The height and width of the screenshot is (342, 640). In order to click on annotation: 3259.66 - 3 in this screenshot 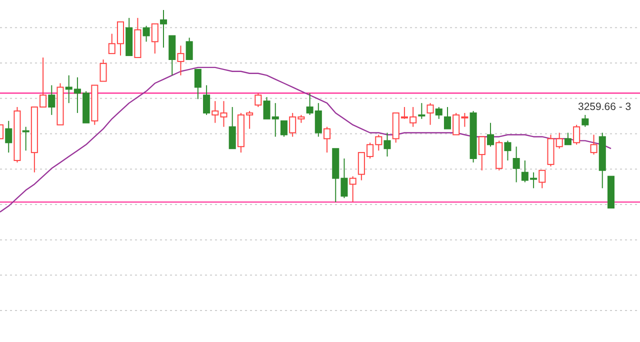, I will do `click(605, 107)`.